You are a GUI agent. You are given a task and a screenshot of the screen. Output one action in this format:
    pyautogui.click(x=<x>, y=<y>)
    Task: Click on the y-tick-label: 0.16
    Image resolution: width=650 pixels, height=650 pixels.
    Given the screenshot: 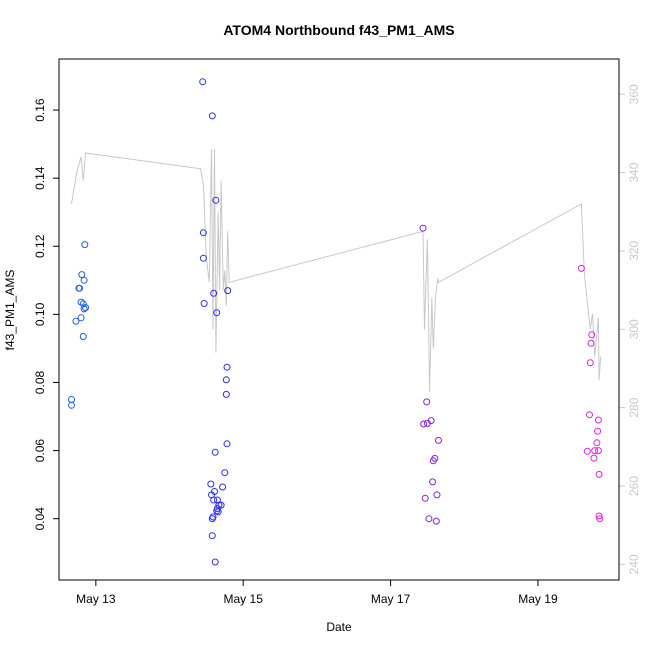 What is the action you would take?
    pyautogui.click(x=40, y=110)
    